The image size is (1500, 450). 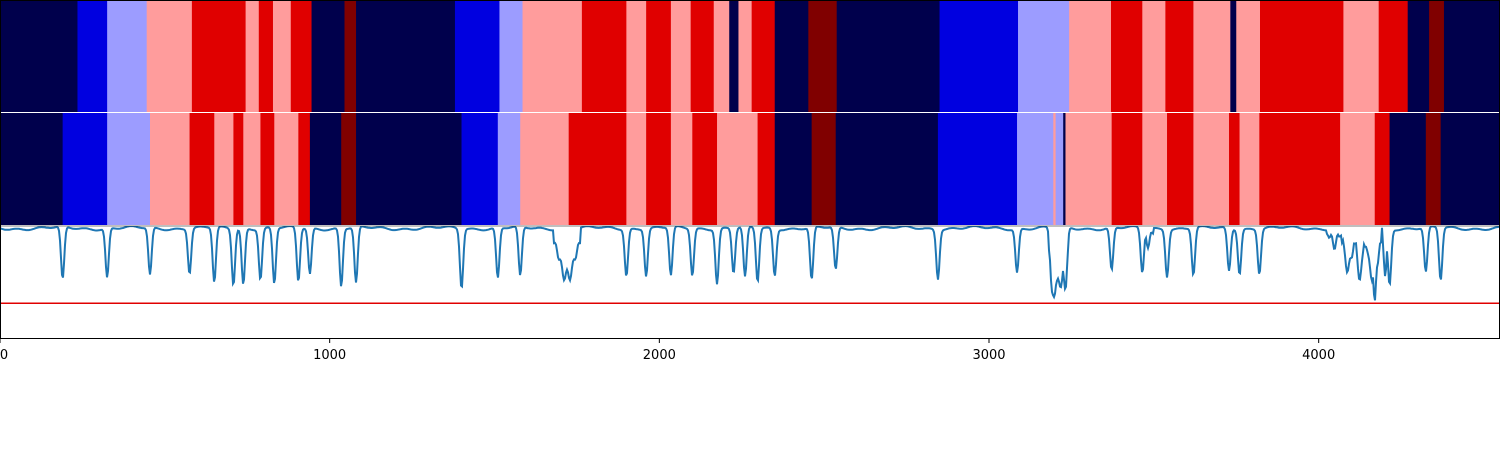 What do you see at coordinates (988, 355) in the screenshot?
I see `x-tick-label: 3000` at bounding box center [988, 355].